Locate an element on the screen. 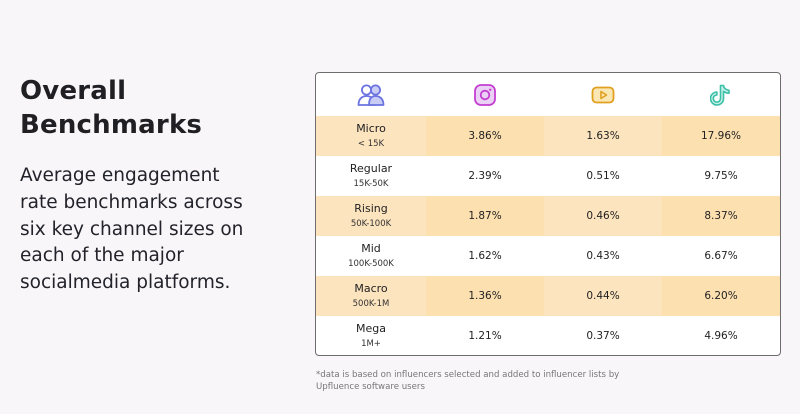 This screenshot has width=800, height=414. tiktok-icon is located at coordinates (721, 94).